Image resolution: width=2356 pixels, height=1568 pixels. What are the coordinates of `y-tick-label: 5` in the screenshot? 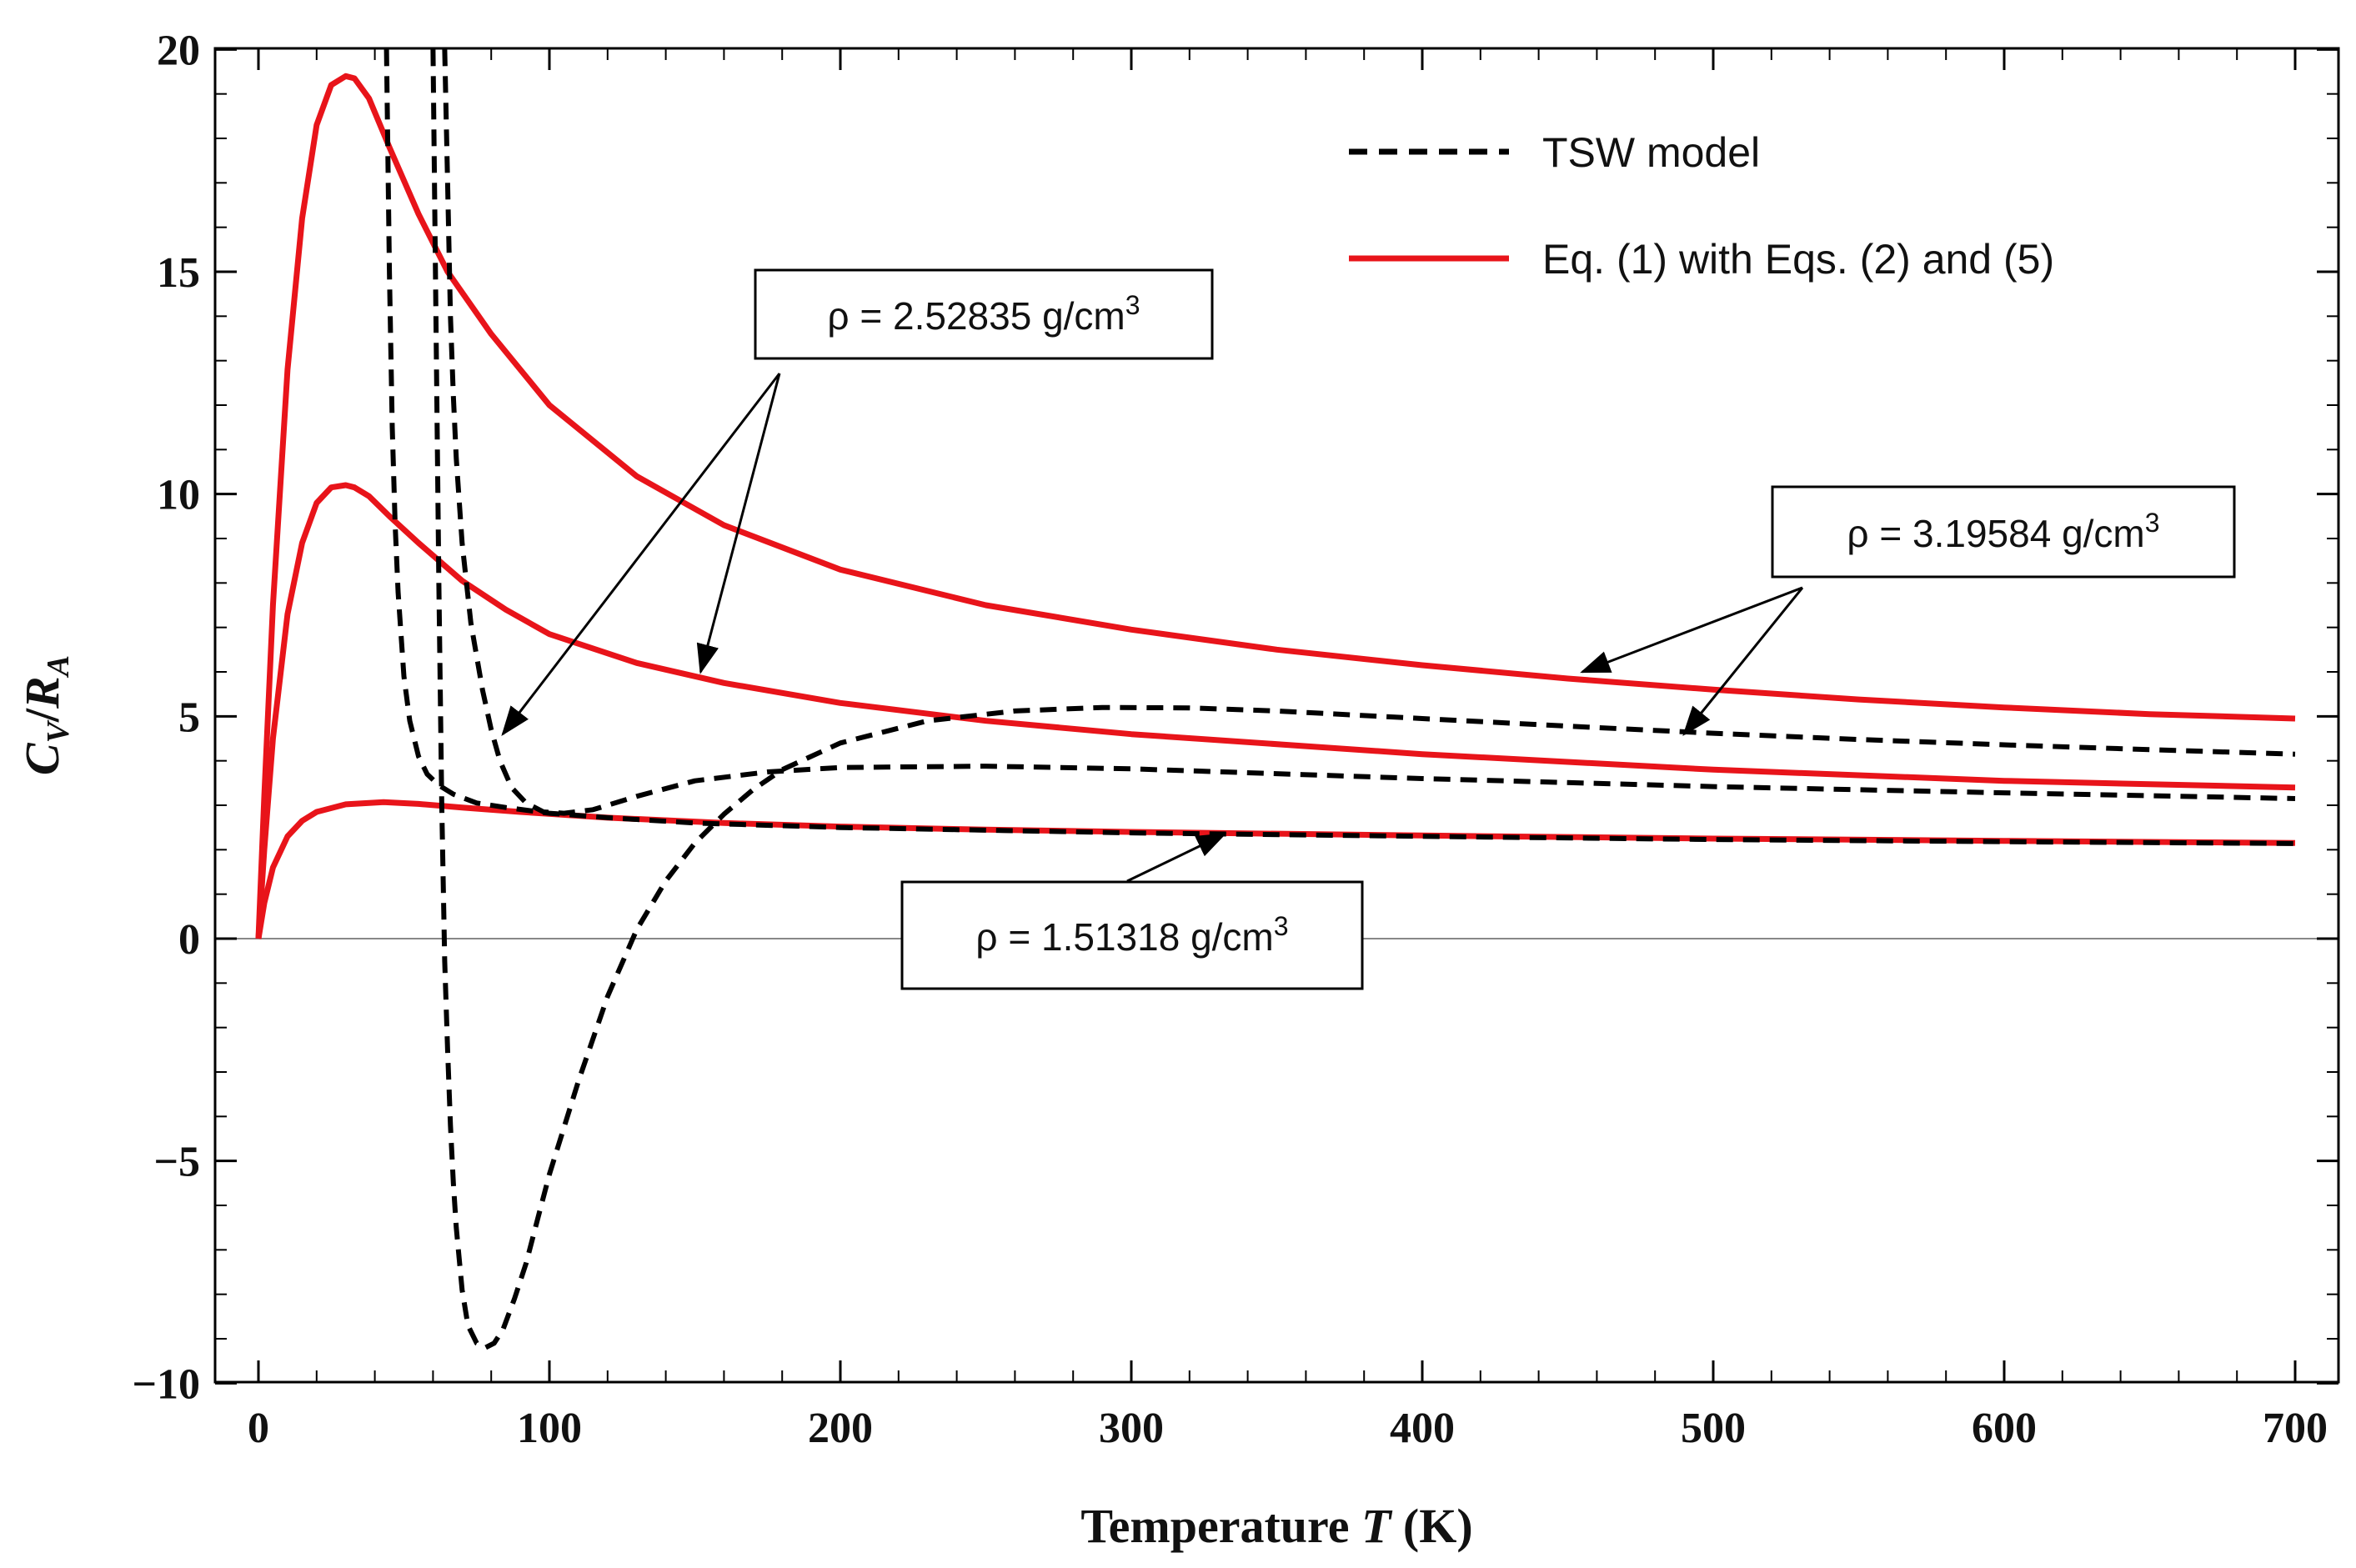 It's located at (189, 717).